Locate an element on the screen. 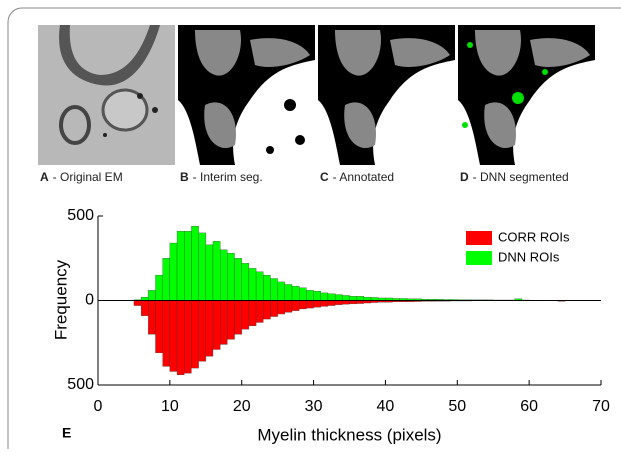 This screenshot has height=454, width=621. panel-caption-text: - DNN segmented is located at coordinates (521, 177).